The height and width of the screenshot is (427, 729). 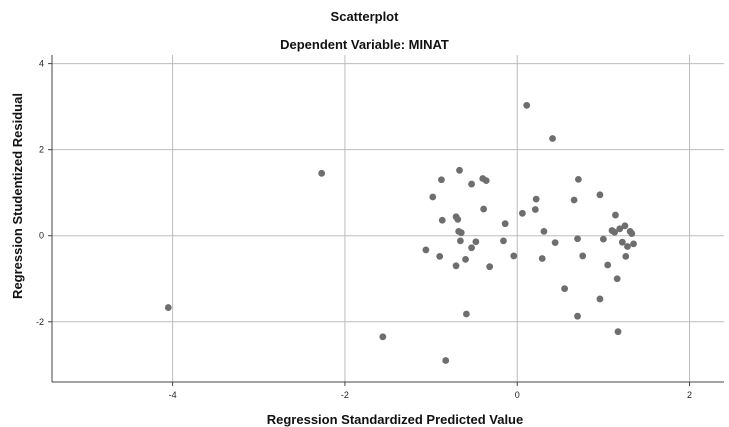 I want to click on x-tick-label: -2, so click(x=345, y=395).